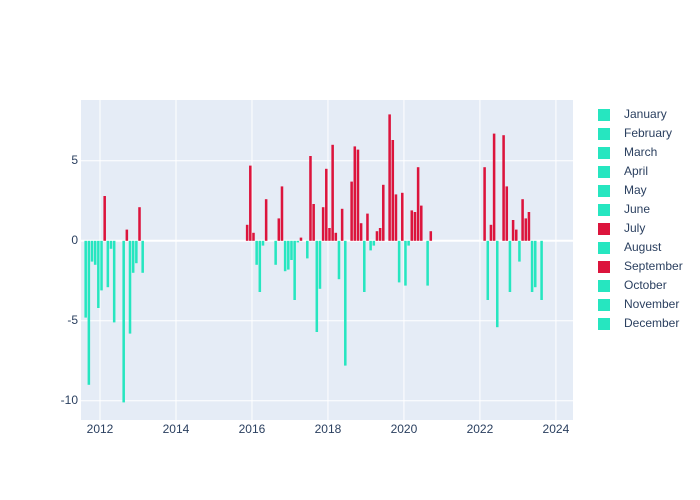  What do you see at coordinates (634, 228) in the screenshot?
I see `legend-label: July` at bounding box center [634, 228].